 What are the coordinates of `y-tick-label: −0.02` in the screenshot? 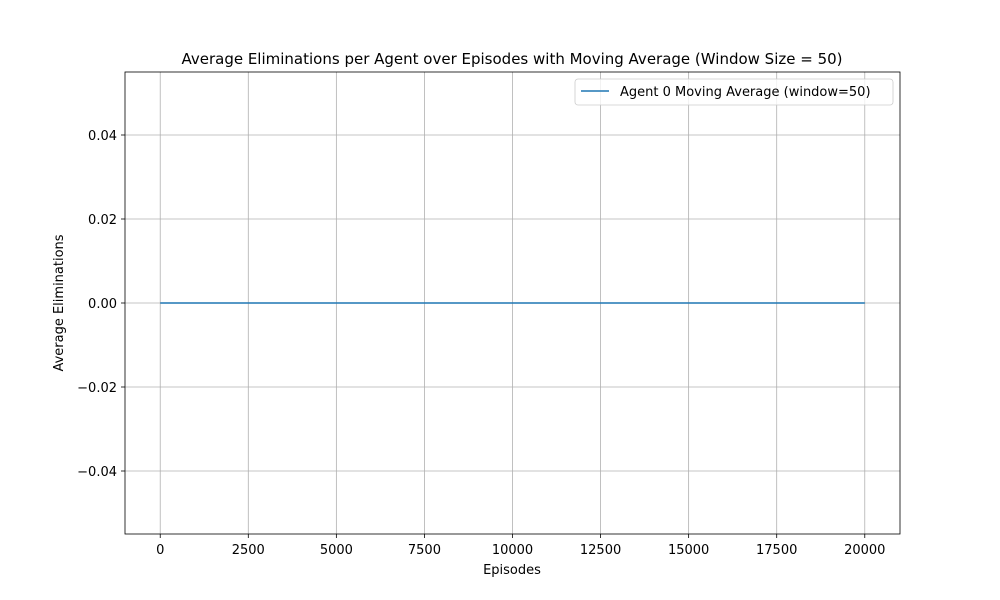 It's located at (97, 388).